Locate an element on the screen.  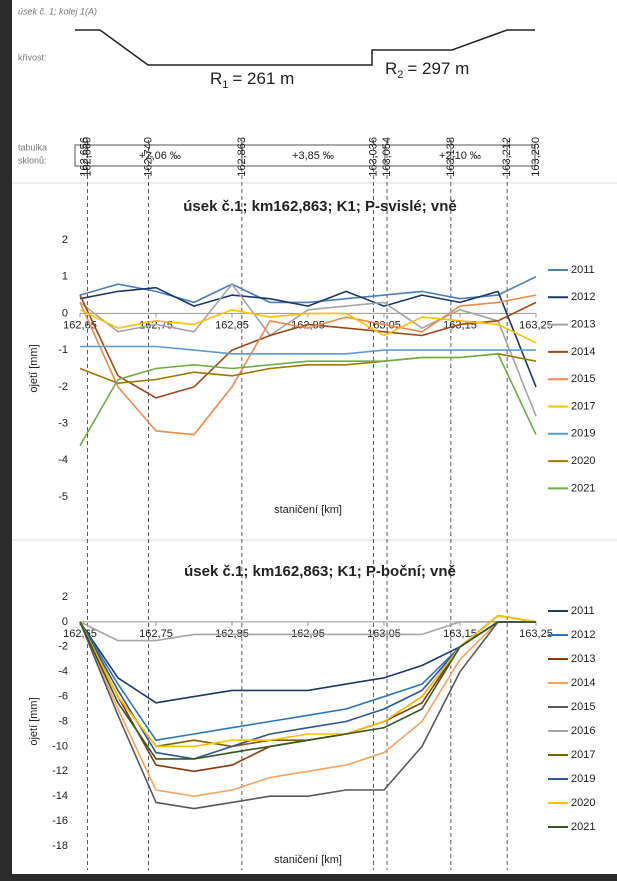
y-tick-label: -12 is located at coordinates (60, 771).